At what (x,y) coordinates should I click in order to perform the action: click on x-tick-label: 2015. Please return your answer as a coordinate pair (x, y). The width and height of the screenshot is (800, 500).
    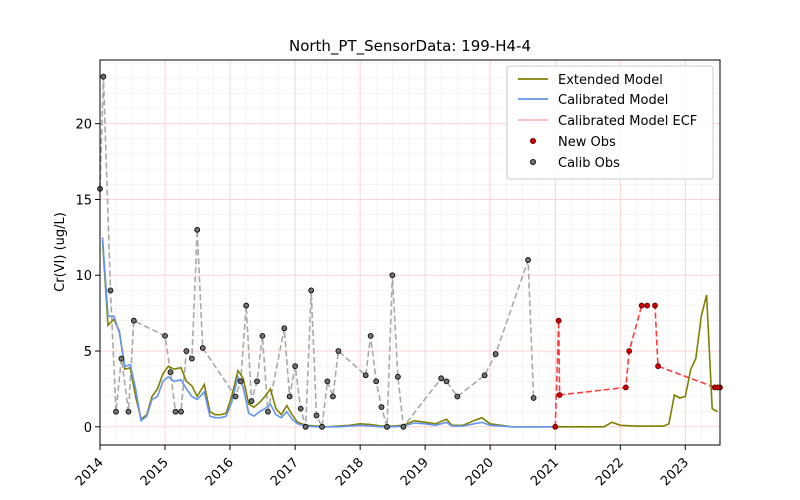
    Looking at the image, I should click on (155, 472).